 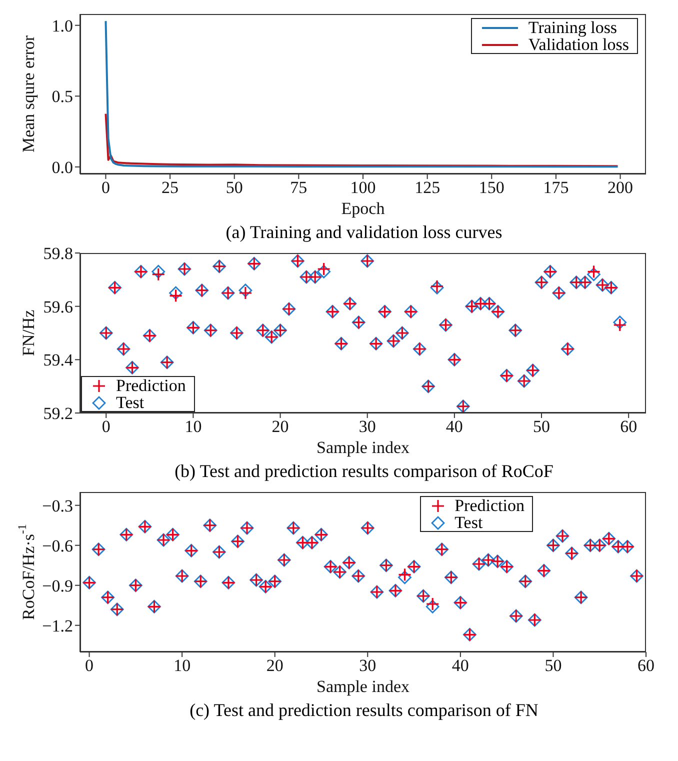 I want to click on y-tick-label: 1.0, so click(x=62, y=26).